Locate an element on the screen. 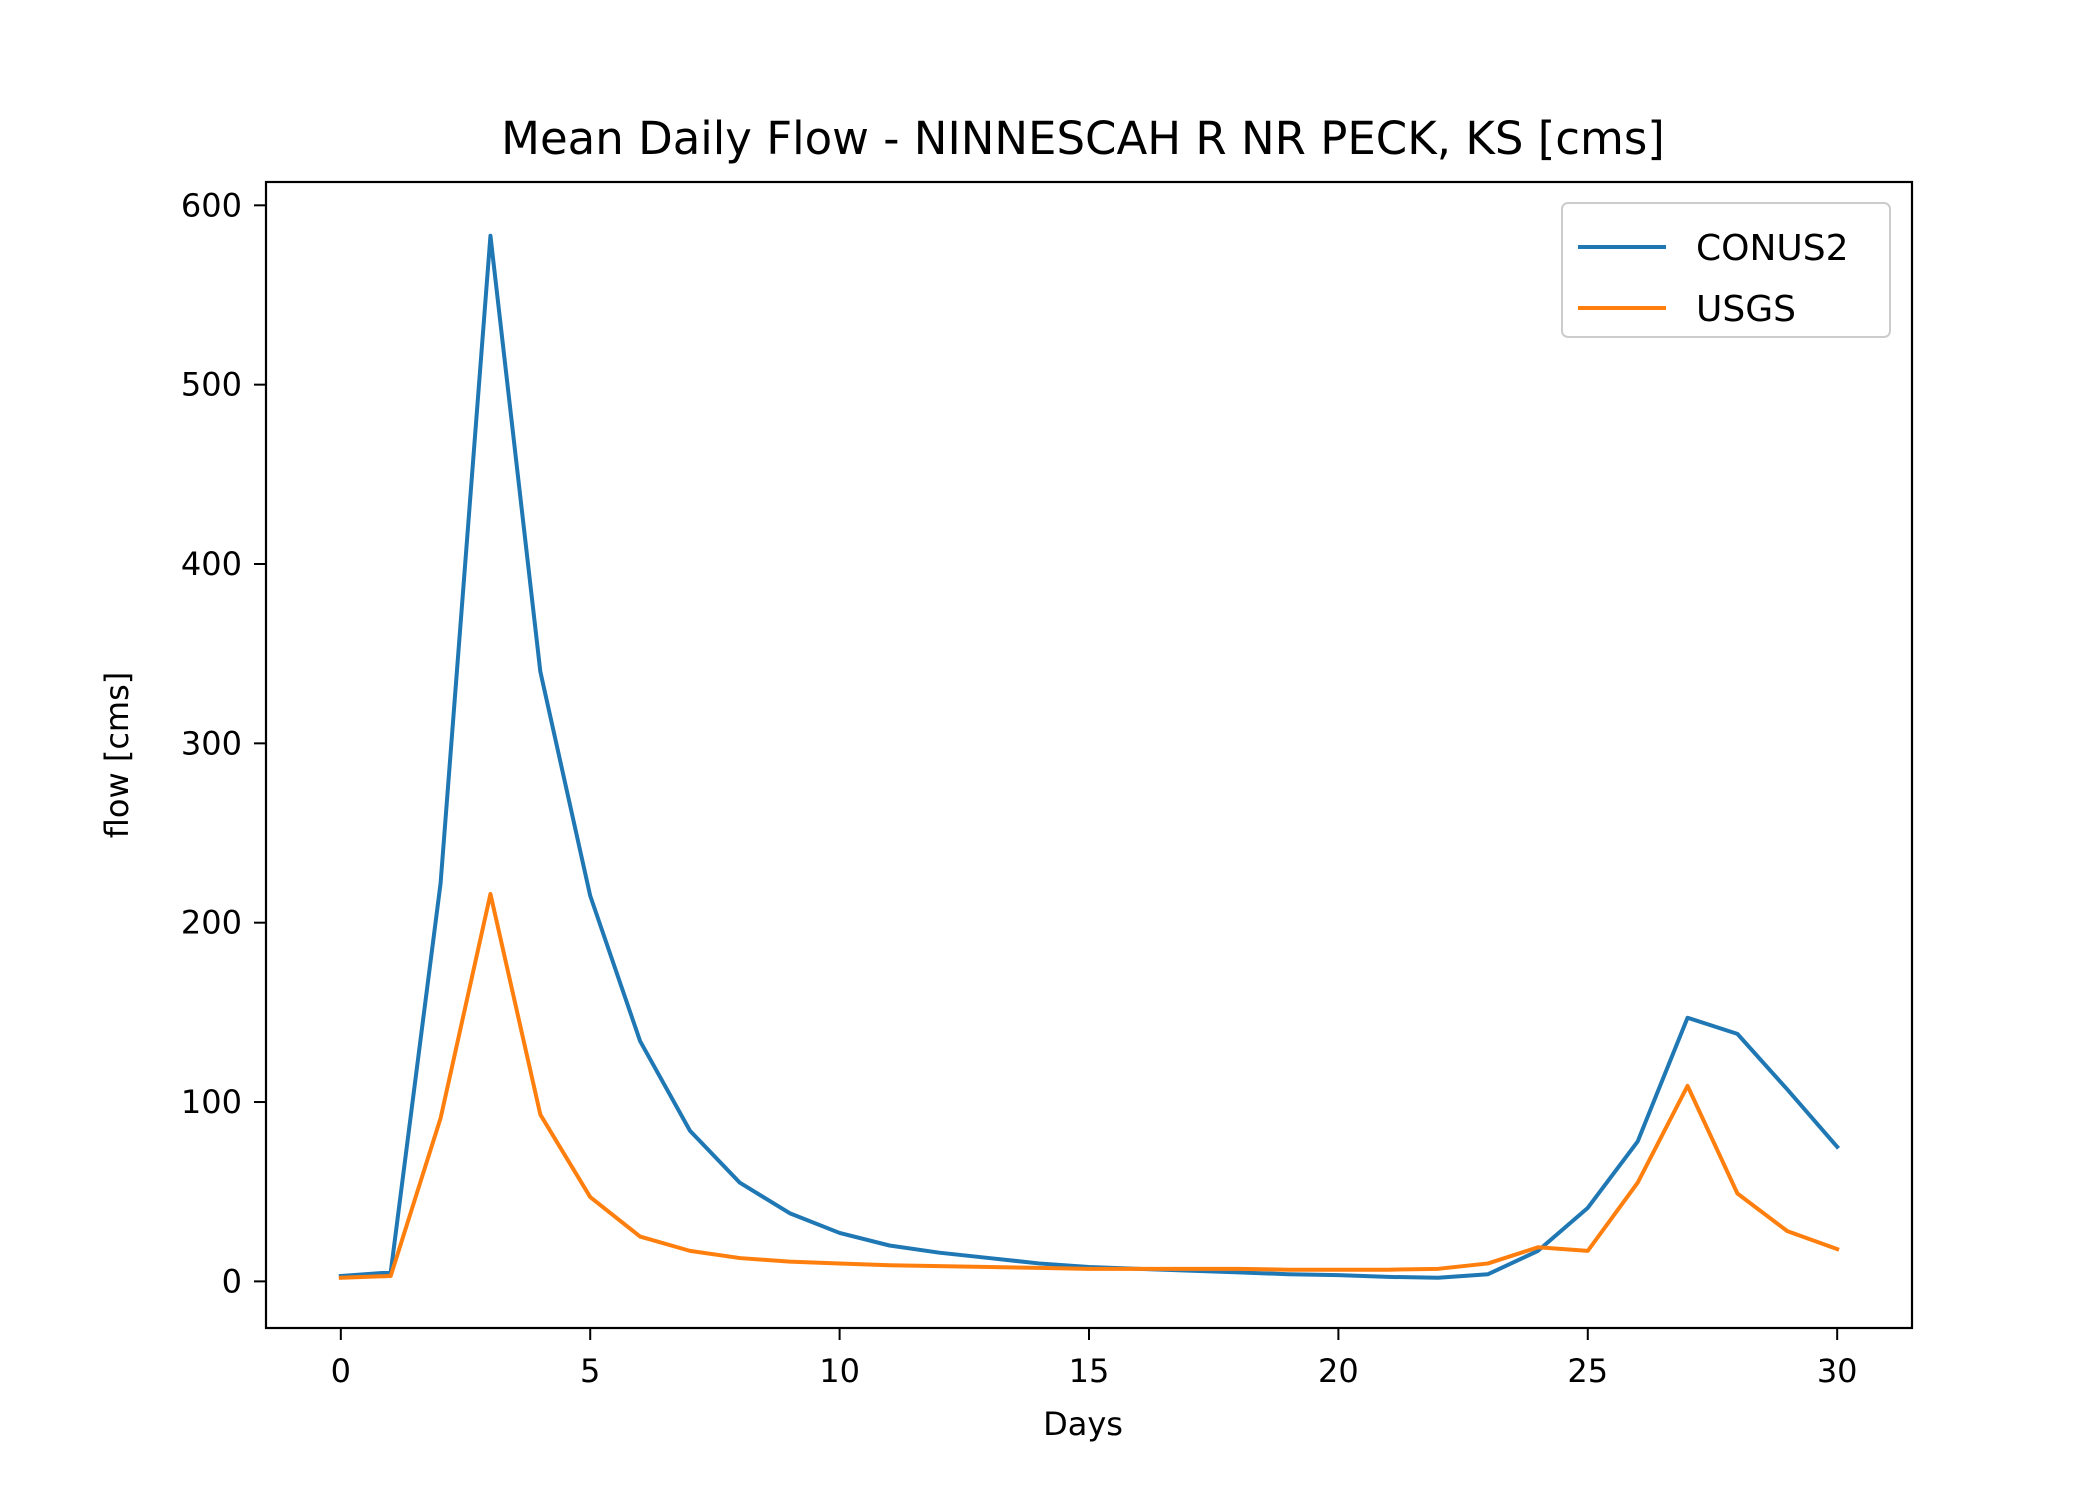 The height and width of the screenshot is (1500, 2100). y-tick-label-0: 0 is located at coordinates (232, 1281).